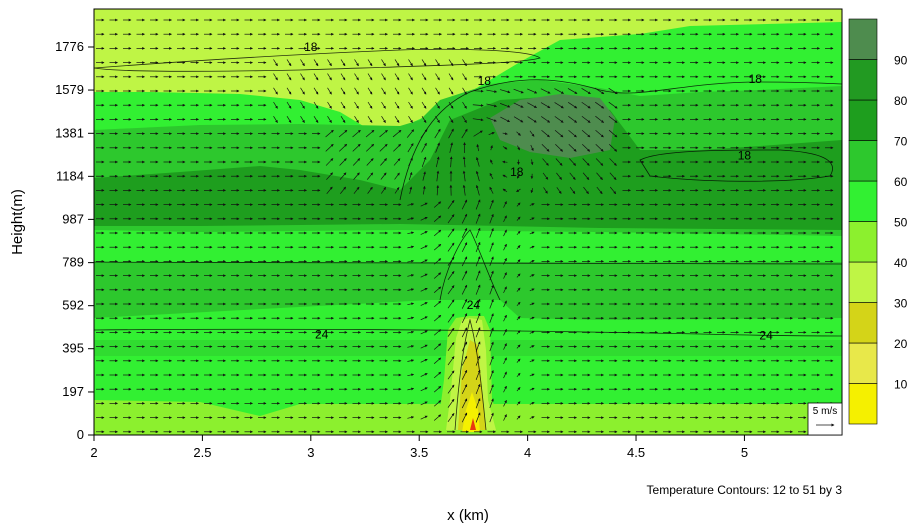  What do you see at coordinates (825, 419) in the screenshot?
I see `reference-vector-box: 5 m/s` at bounding box center [825, 419].